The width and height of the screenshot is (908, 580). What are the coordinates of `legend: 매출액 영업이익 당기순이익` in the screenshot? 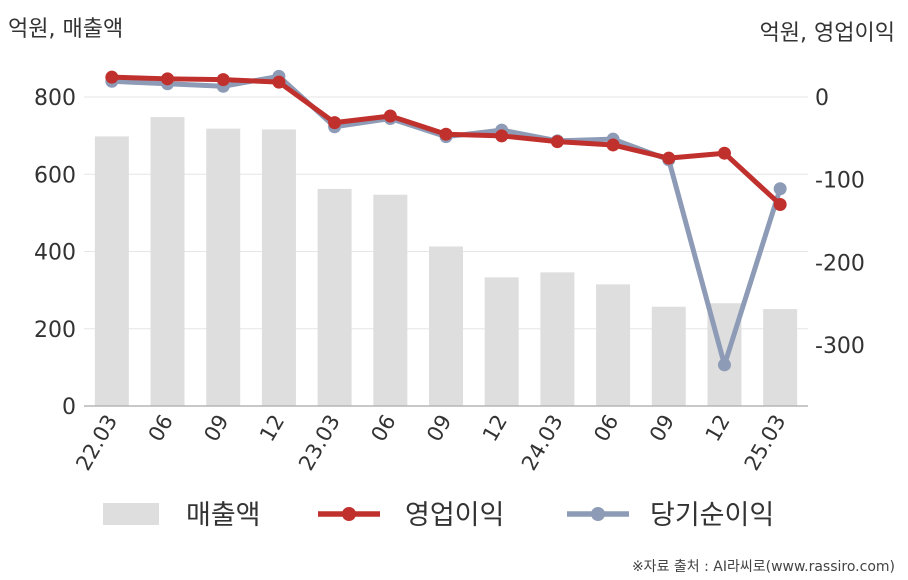 It's located at (438, 515).